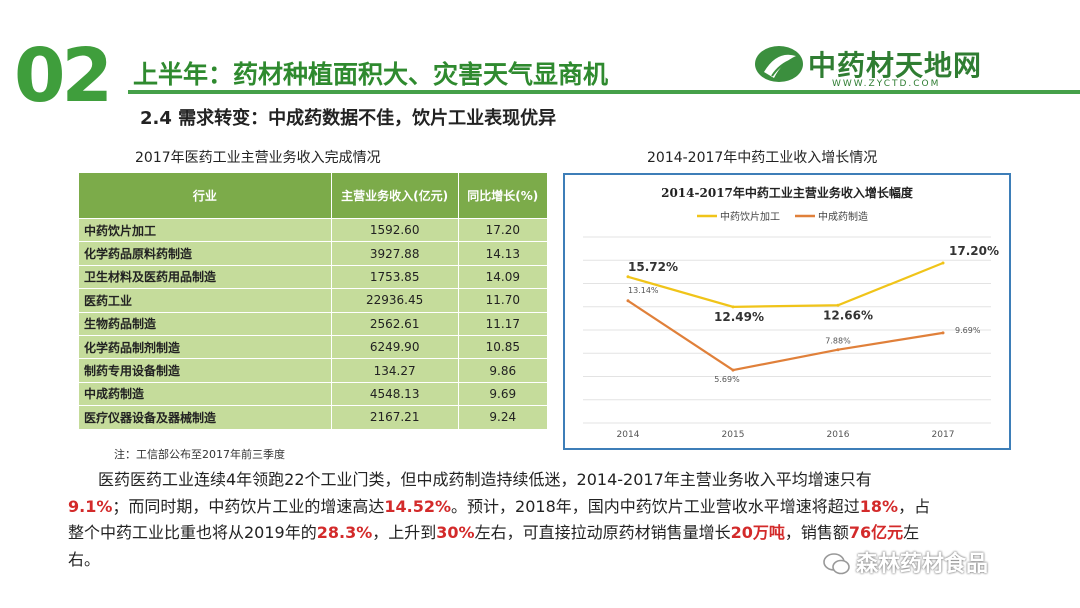 The width and height of the screenshot is (1080, 608). I want to click on cell-revenue: 4548.13, so click(394, 394).